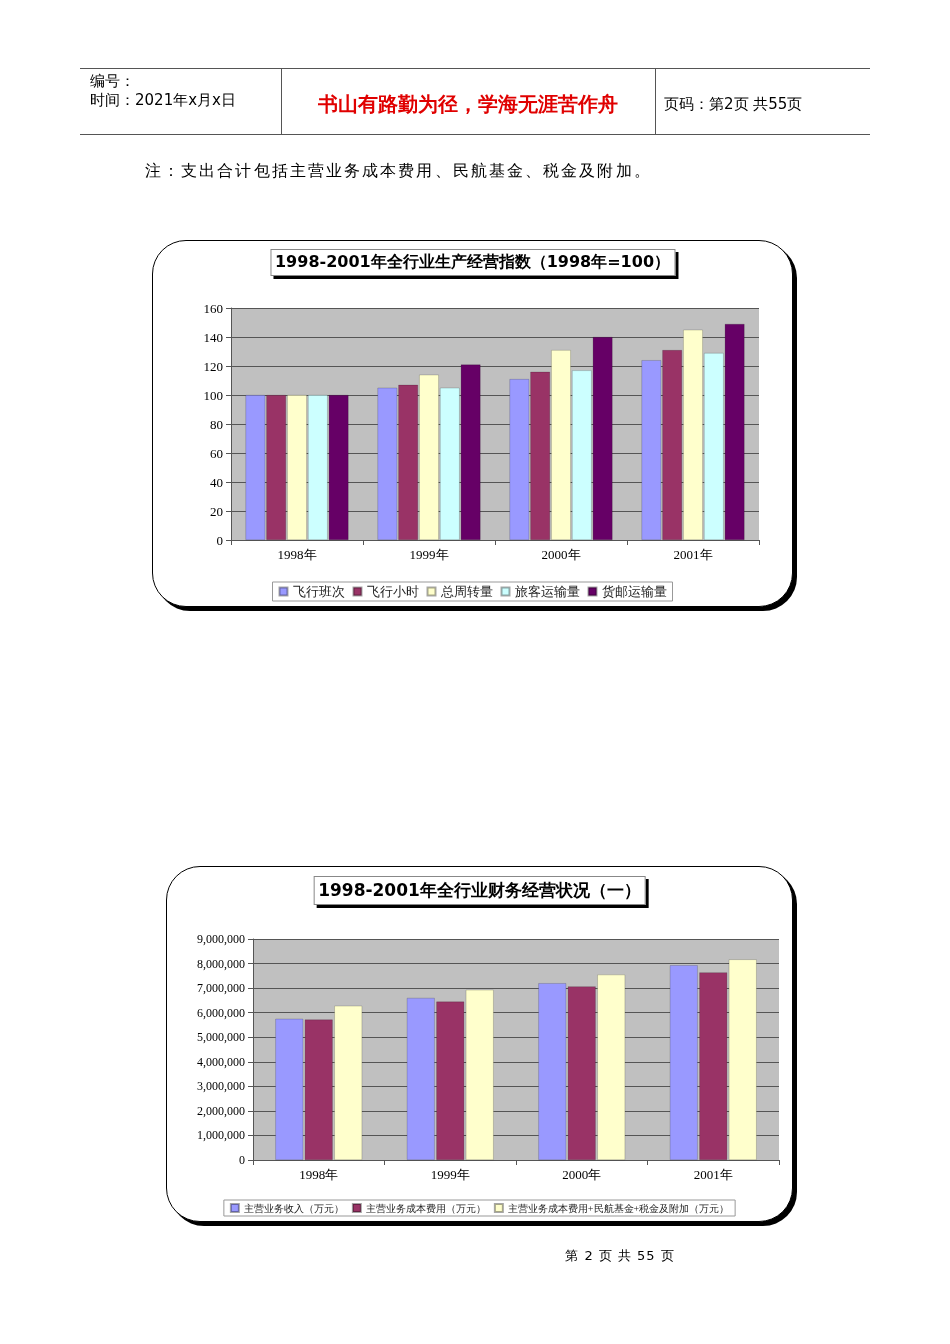 The image size is (950, 1344). I want to click on y-tick-label: 7,000,000, so click(221, 988).